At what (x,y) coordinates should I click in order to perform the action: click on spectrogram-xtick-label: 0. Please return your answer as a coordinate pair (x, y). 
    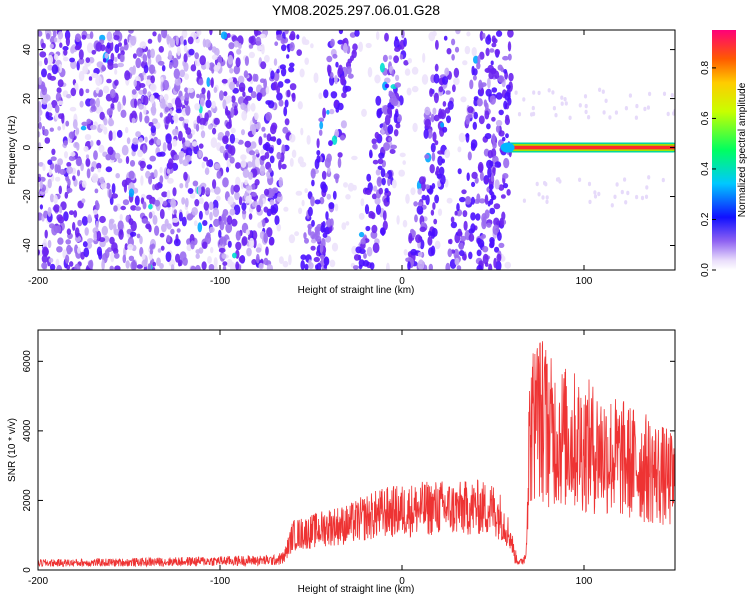
    Looking at the image, I should click on (402, 281).